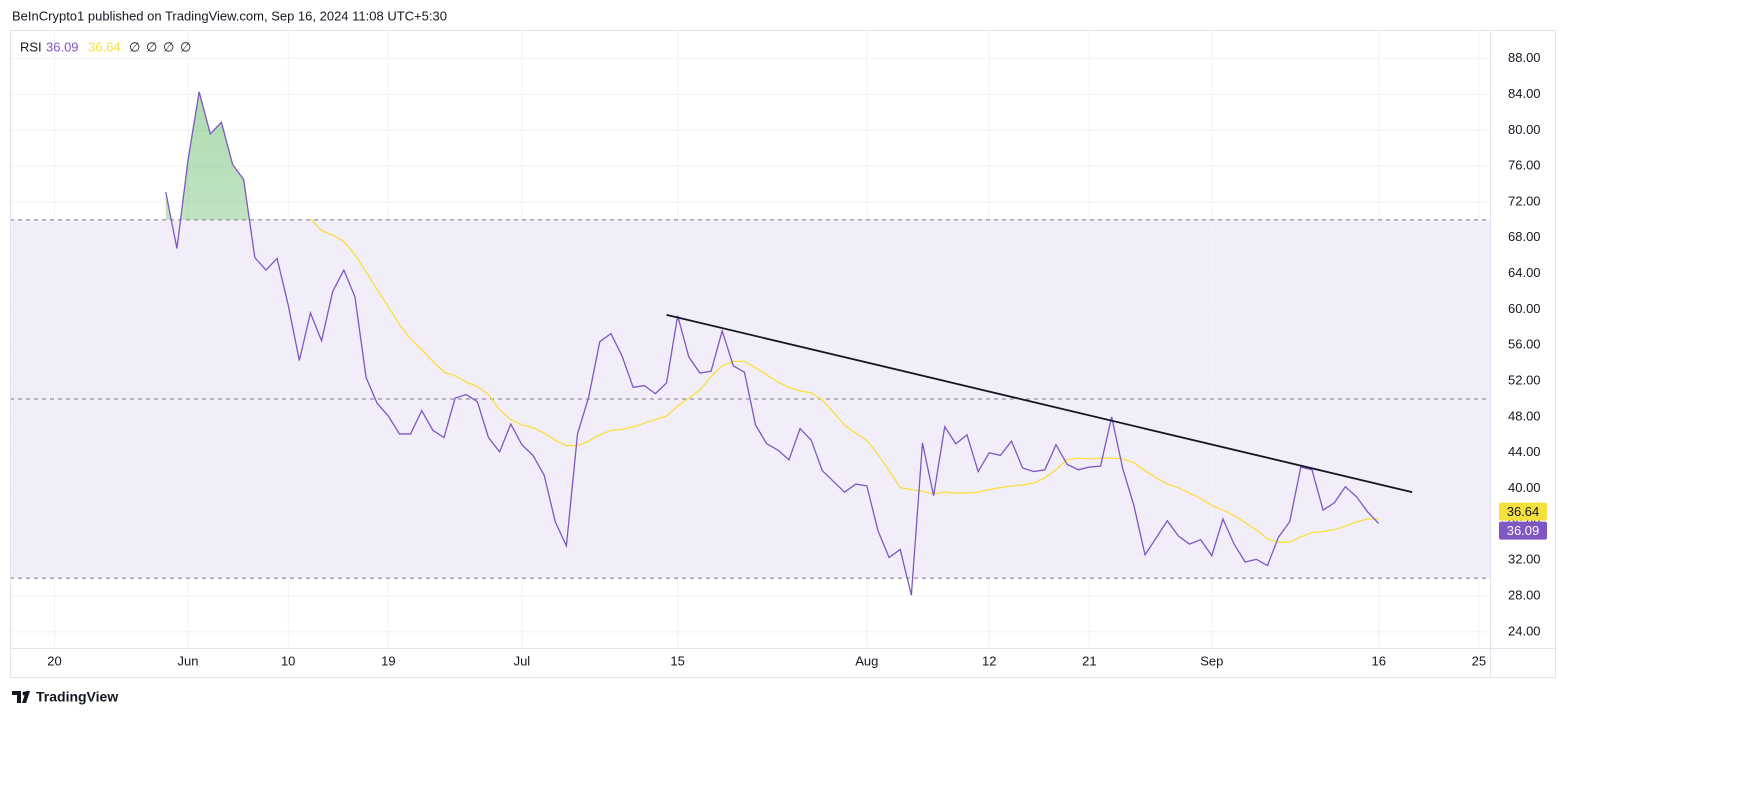 This screenshot has height=803, width=1755. Describe the element at coordinates (54, 660) in the screenshot. I see `x-tick-label: 20` at that location.